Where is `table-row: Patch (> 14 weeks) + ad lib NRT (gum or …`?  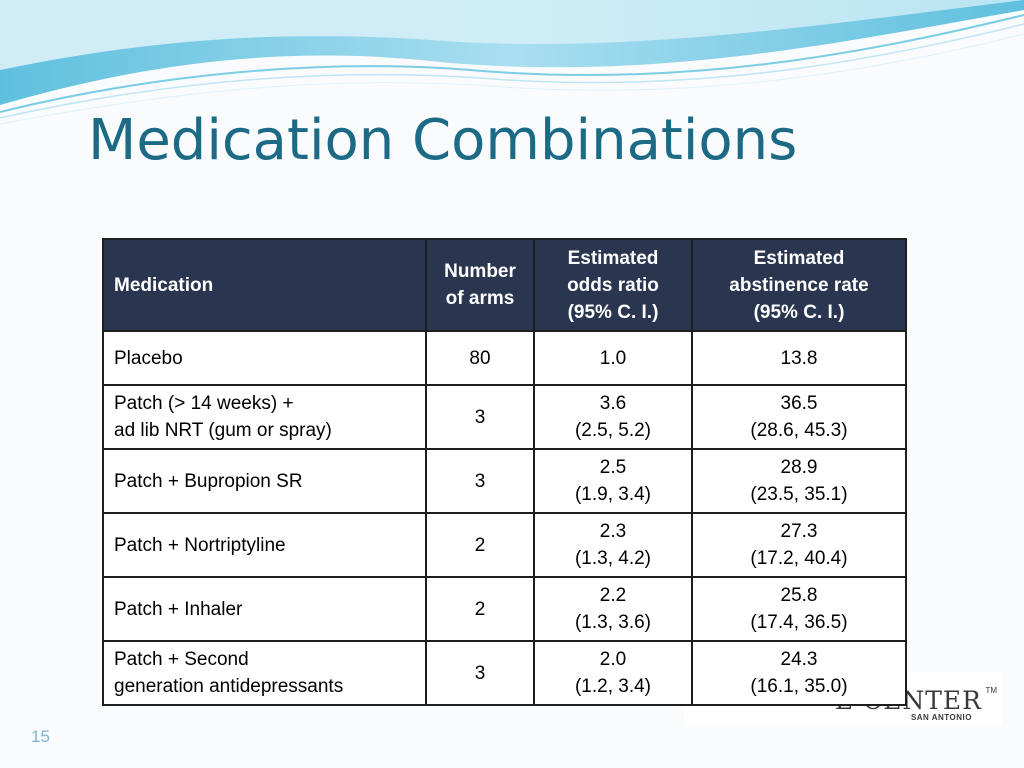
table-row: Patch (> 14 weeks) + ad lib NRT (gum or … is located at coordinates (504, 417).